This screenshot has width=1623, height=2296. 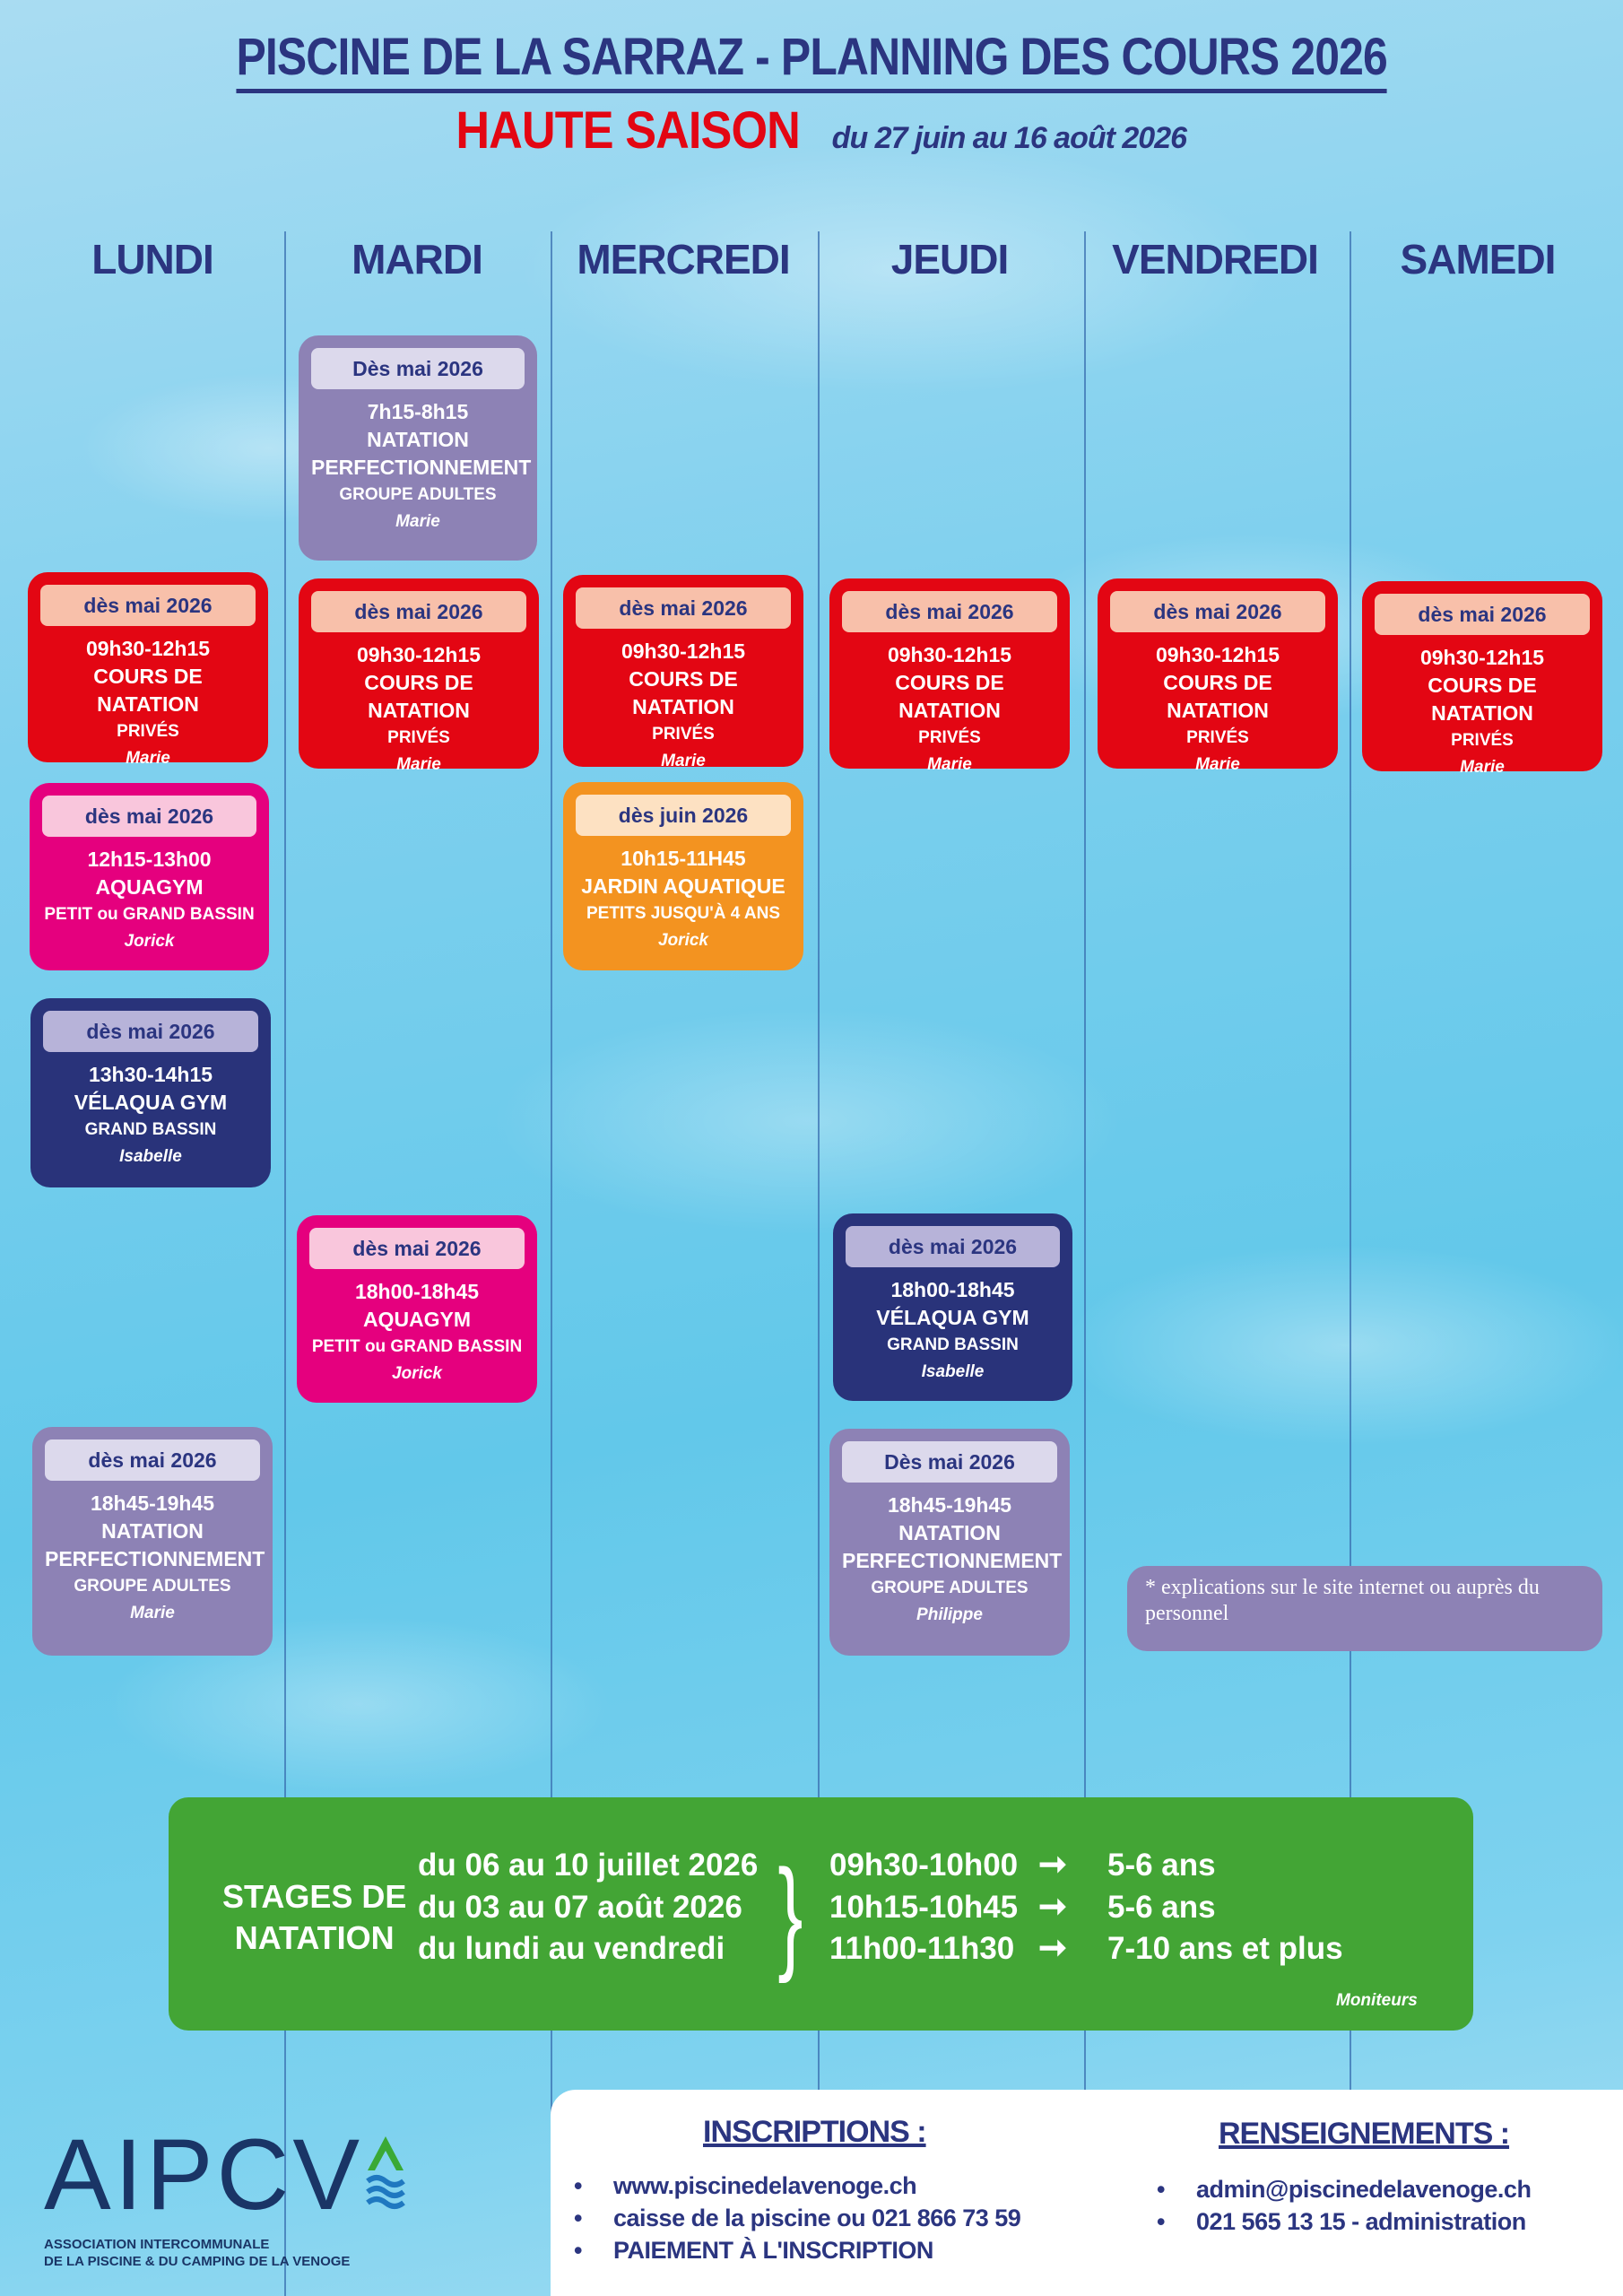 What do you see at coordinates (949, 1614) in the screenshot?
I see `instructor-name: Philippe` at bounding box center [949, 1614].